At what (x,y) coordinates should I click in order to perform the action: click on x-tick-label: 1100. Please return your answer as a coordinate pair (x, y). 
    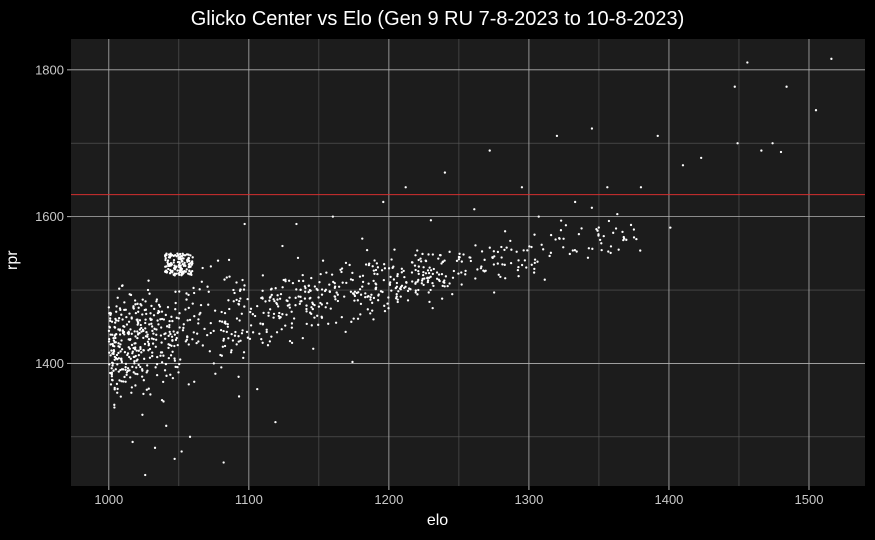
    Looking at the image, I should click on (249, 499).